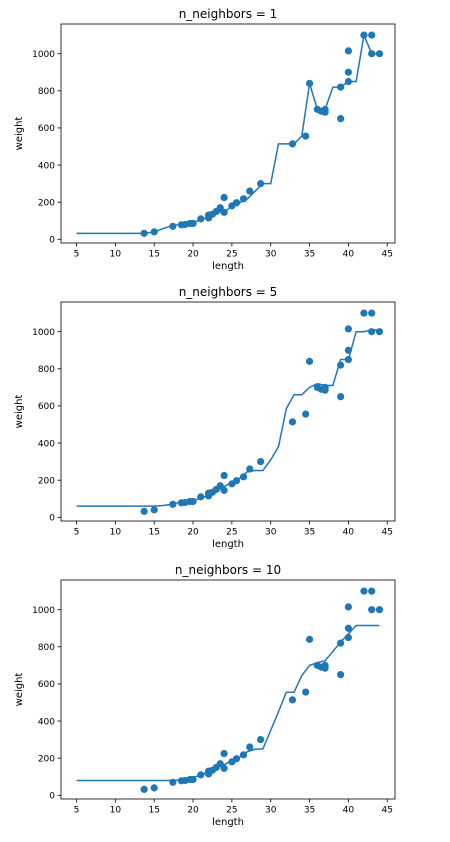 The width and height of the screenshot is (450, 842). What do you see at coordinates (19, 134) in the screenshot?
I see `y-axis-label: weight` at bounding box center [19, 134].